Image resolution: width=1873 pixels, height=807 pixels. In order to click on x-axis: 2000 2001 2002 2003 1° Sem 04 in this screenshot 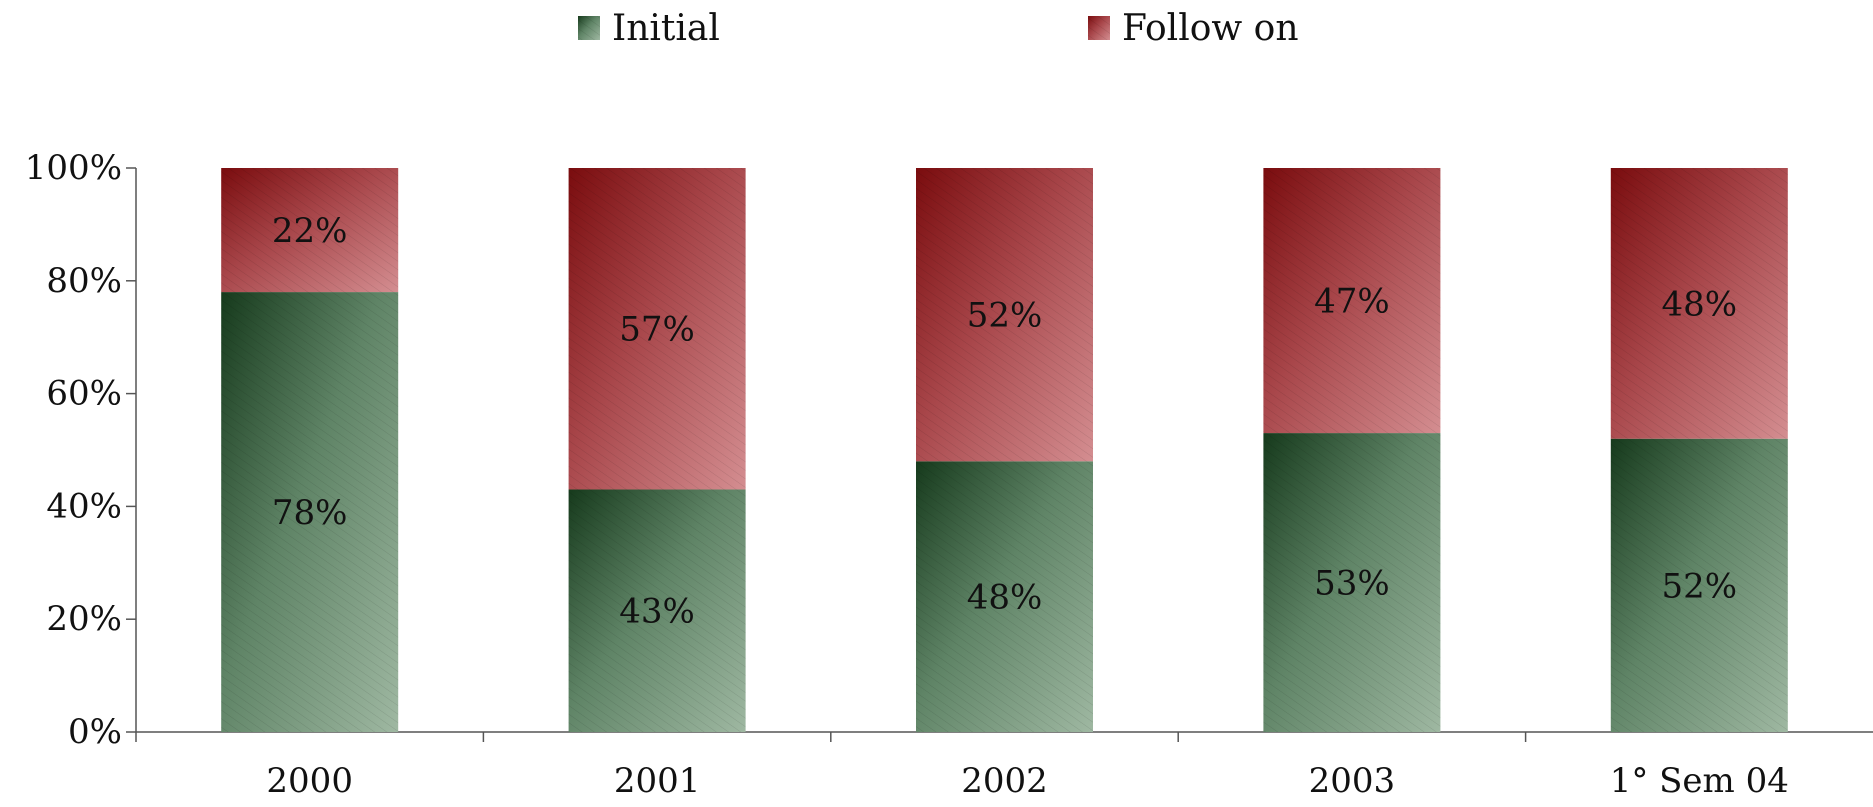, I will do `click(1004, 766)`.